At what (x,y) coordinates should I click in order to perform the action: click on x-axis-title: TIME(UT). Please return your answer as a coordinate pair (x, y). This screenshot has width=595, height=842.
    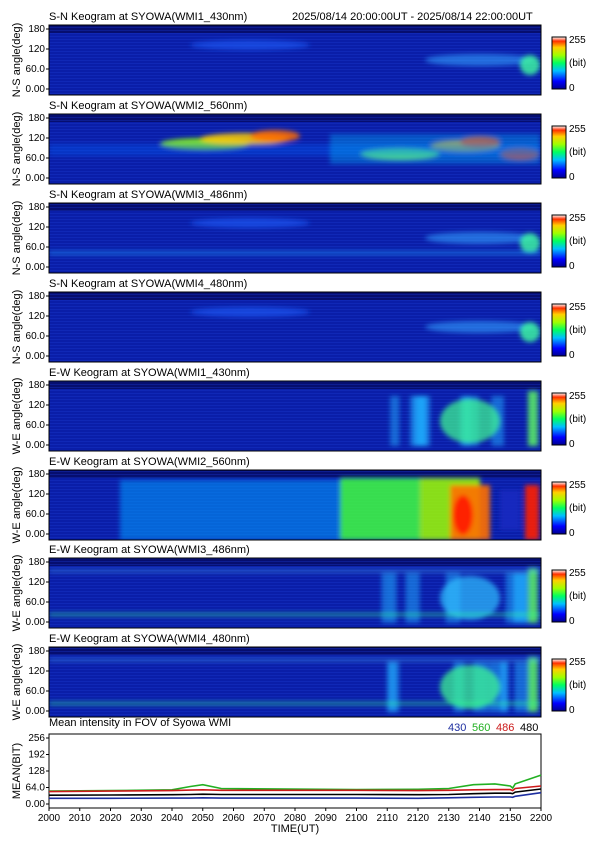
    Looking at the image, I should click on (295, 829).